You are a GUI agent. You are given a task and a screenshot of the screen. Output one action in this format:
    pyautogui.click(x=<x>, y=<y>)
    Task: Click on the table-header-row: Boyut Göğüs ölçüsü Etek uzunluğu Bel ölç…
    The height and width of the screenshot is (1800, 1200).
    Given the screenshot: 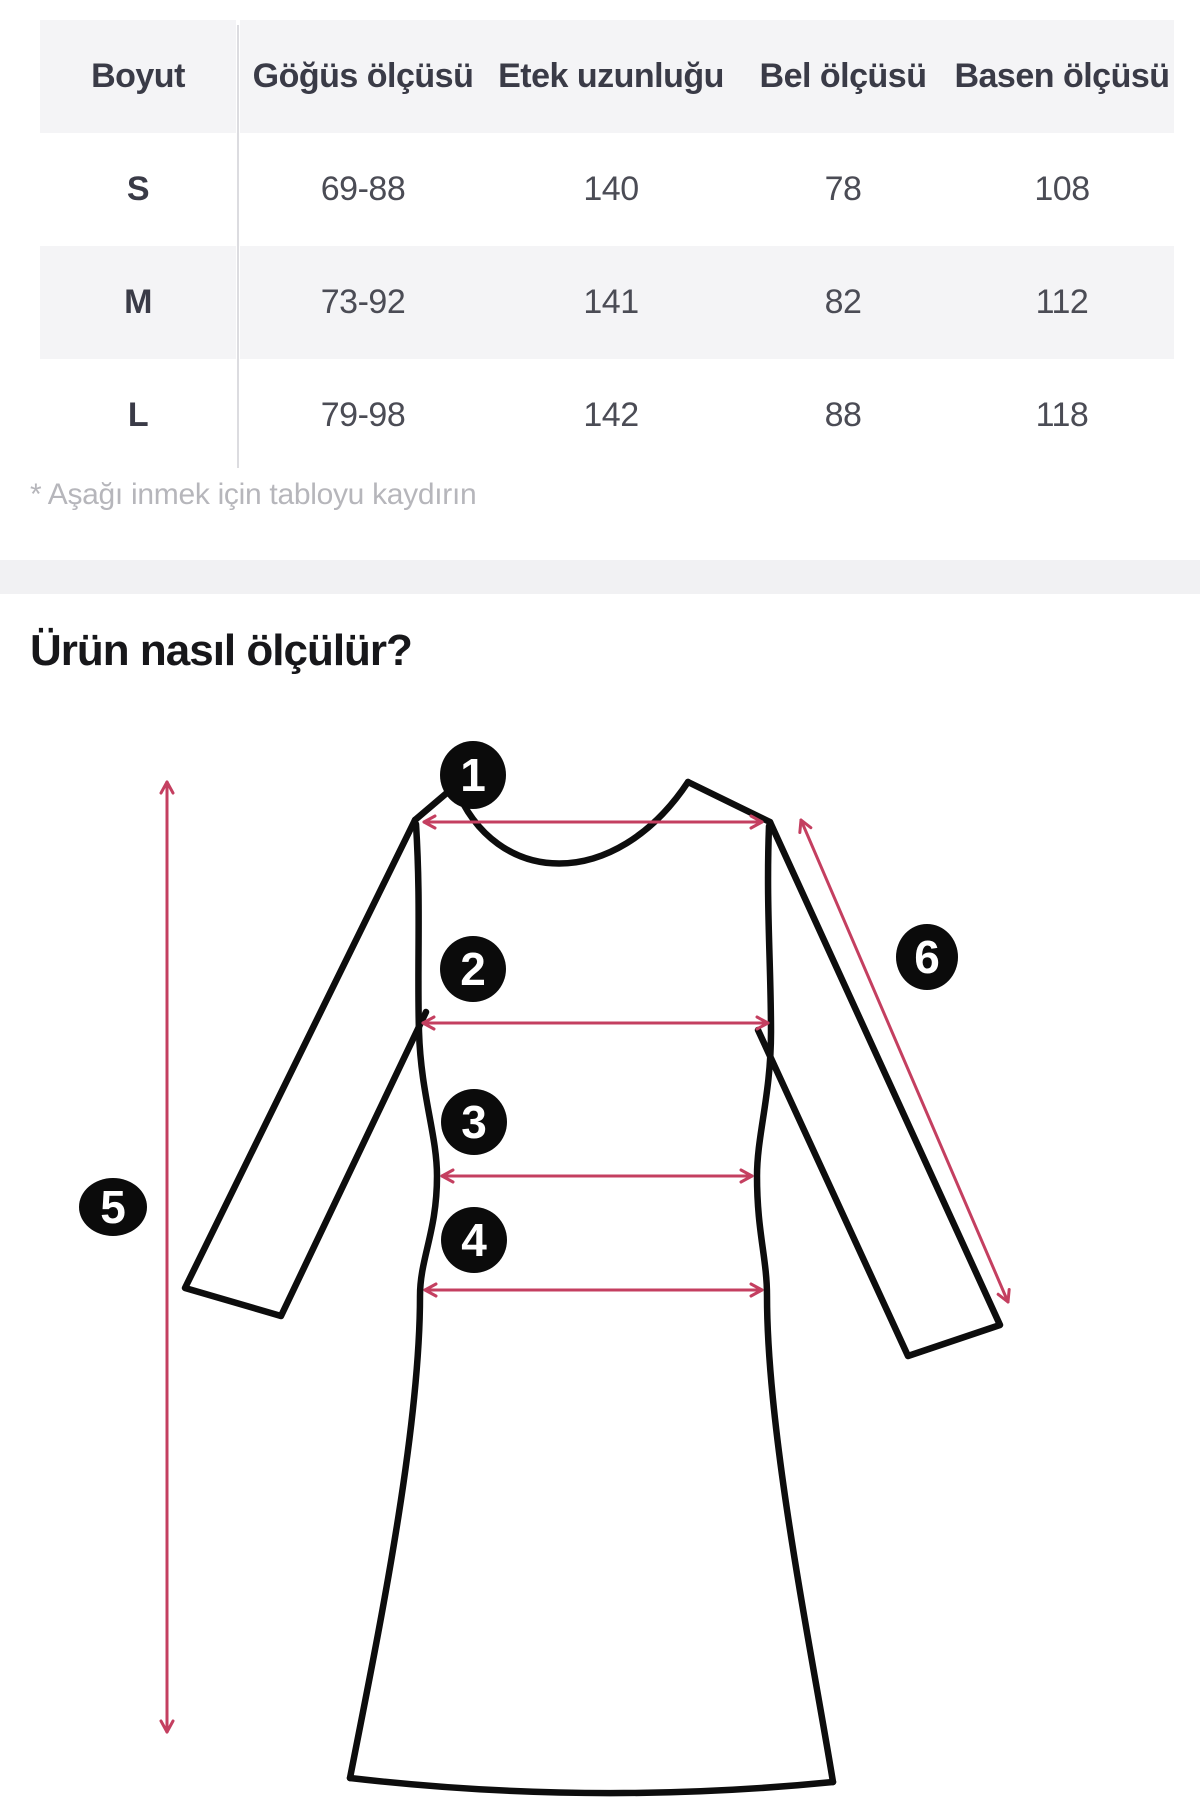 What is the action you would take?
    pyautogui.click(x=607, y=76)
    